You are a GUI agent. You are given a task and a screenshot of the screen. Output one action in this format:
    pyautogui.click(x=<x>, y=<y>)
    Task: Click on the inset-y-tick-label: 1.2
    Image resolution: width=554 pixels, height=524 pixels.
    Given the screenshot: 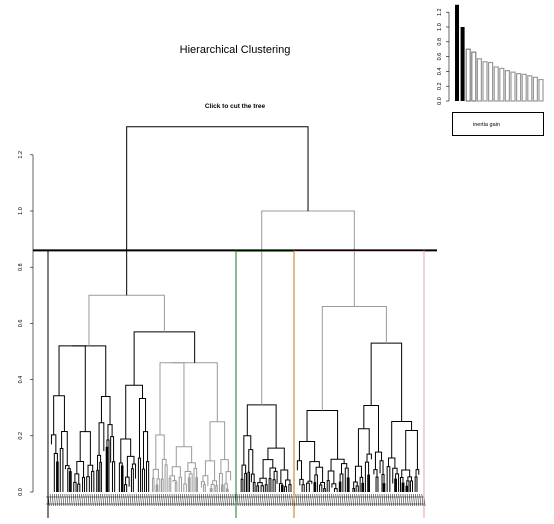 What is the action you would take?
    pyautogui.click(x=440, y=12)
    